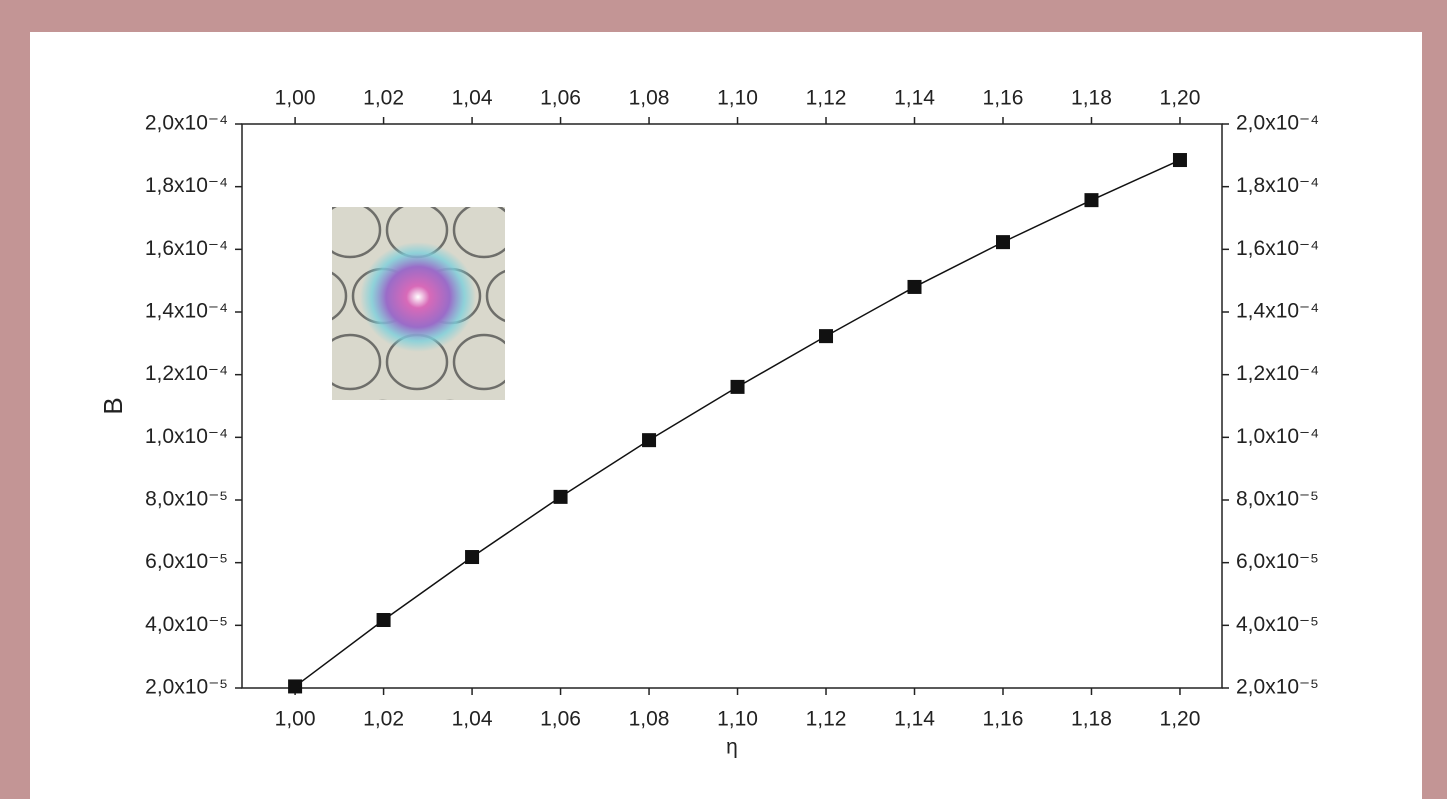 This screenshot has width=1447, height=799. Describe the element at coordinates (472, 719) in the screenshot. I see `x-tick-label: 1,04` at that location.